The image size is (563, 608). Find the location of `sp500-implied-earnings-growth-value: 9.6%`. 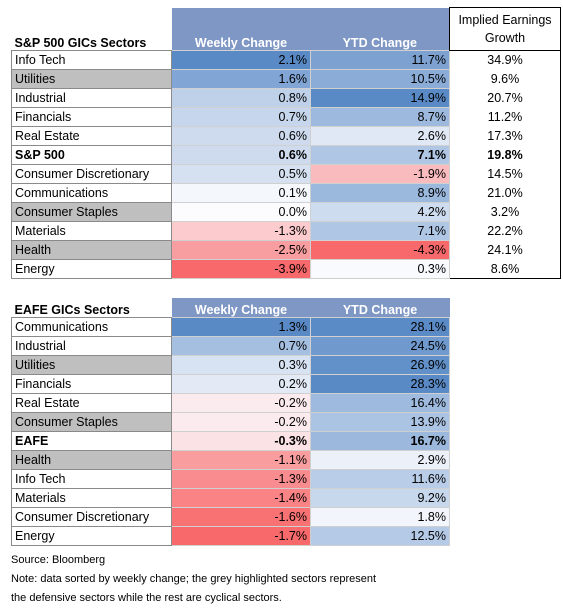

sp500-implied-earnings-growth-value: 9.6% is located at coordinates (505, 79).